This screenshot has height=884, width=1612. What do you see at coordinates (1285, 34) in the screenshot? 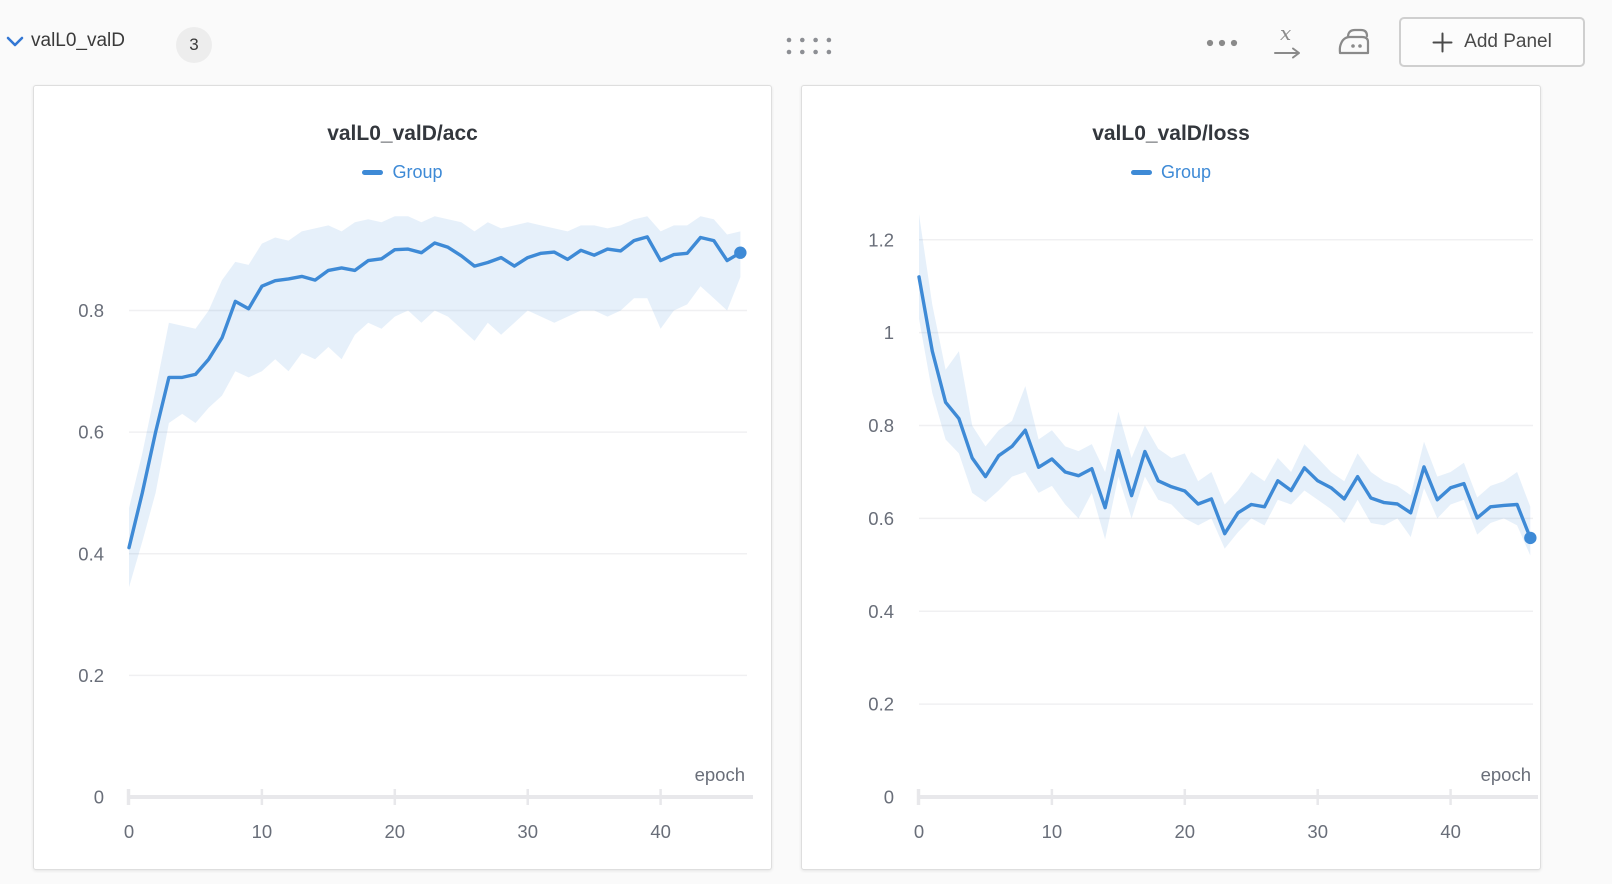
I see `svg-text: x` at bounding box center [1285, 34].